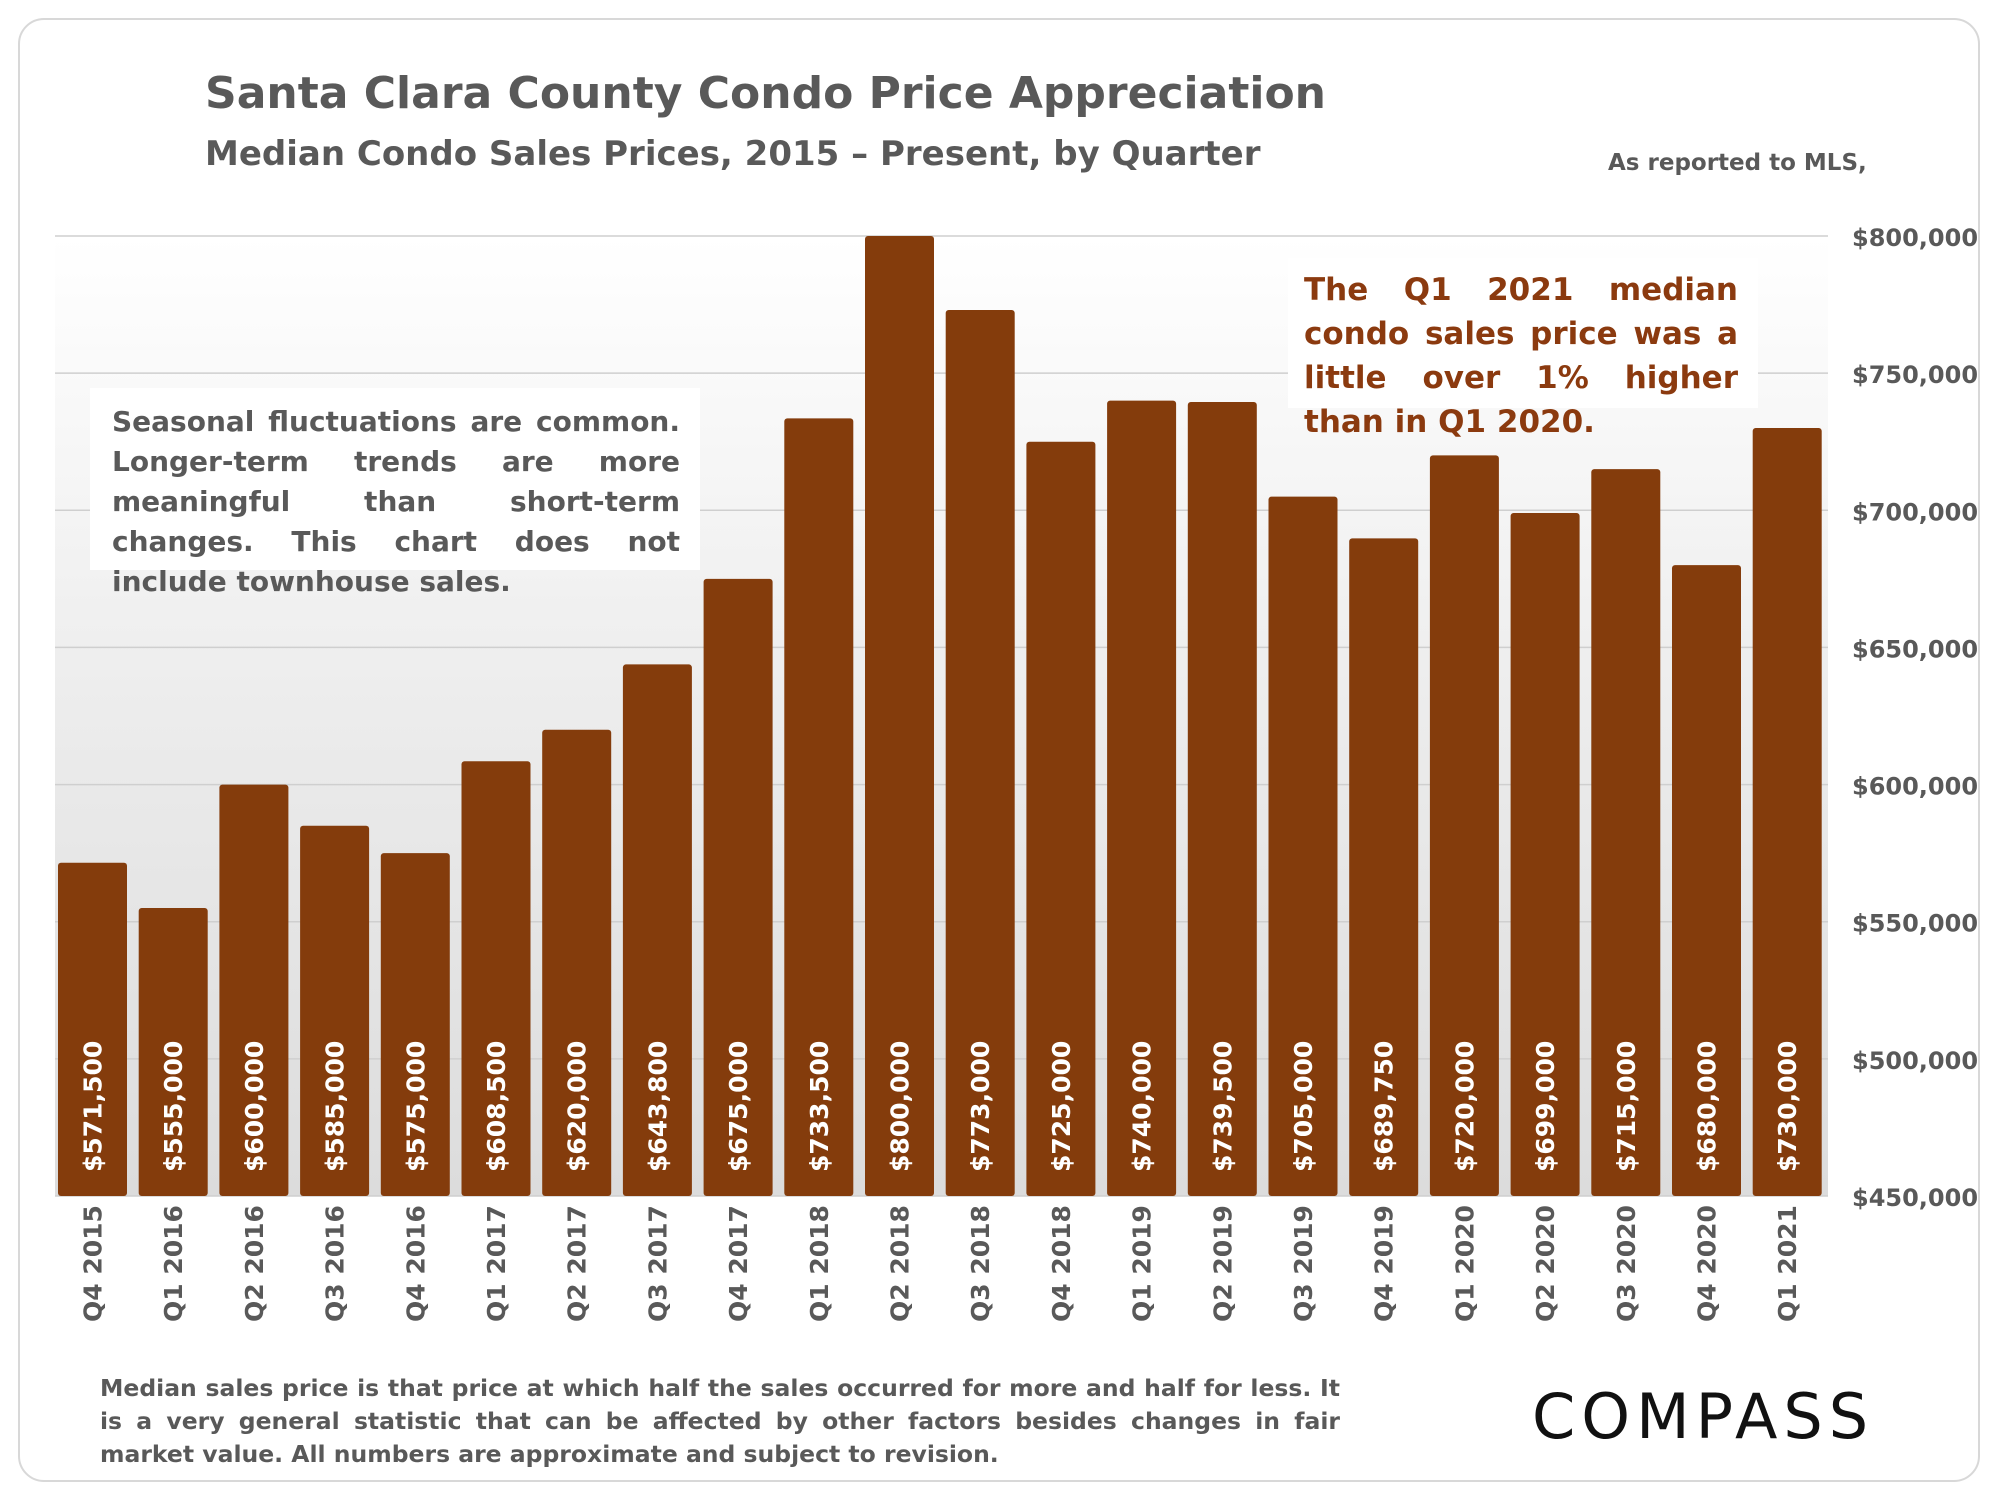 Image resolution: width=2000 pixels, height=1500 pixels. What do you see at coordinates (415, 1106) in the screenshot?
I see `bar-value-label: $575,000` at bounding box center [415, 1106].